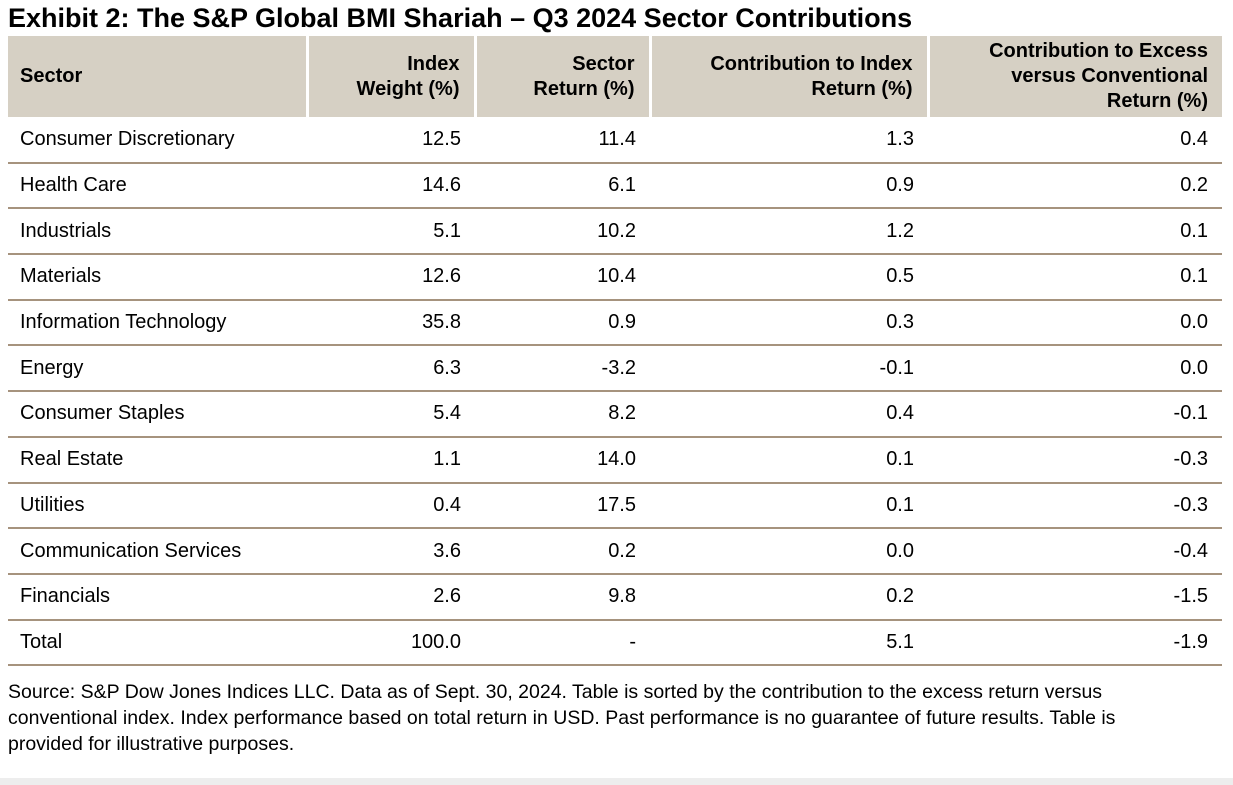 The height and width of the screenshot is (785, 1233). I want to click on cell-sector: Materials, so click(157, 277).